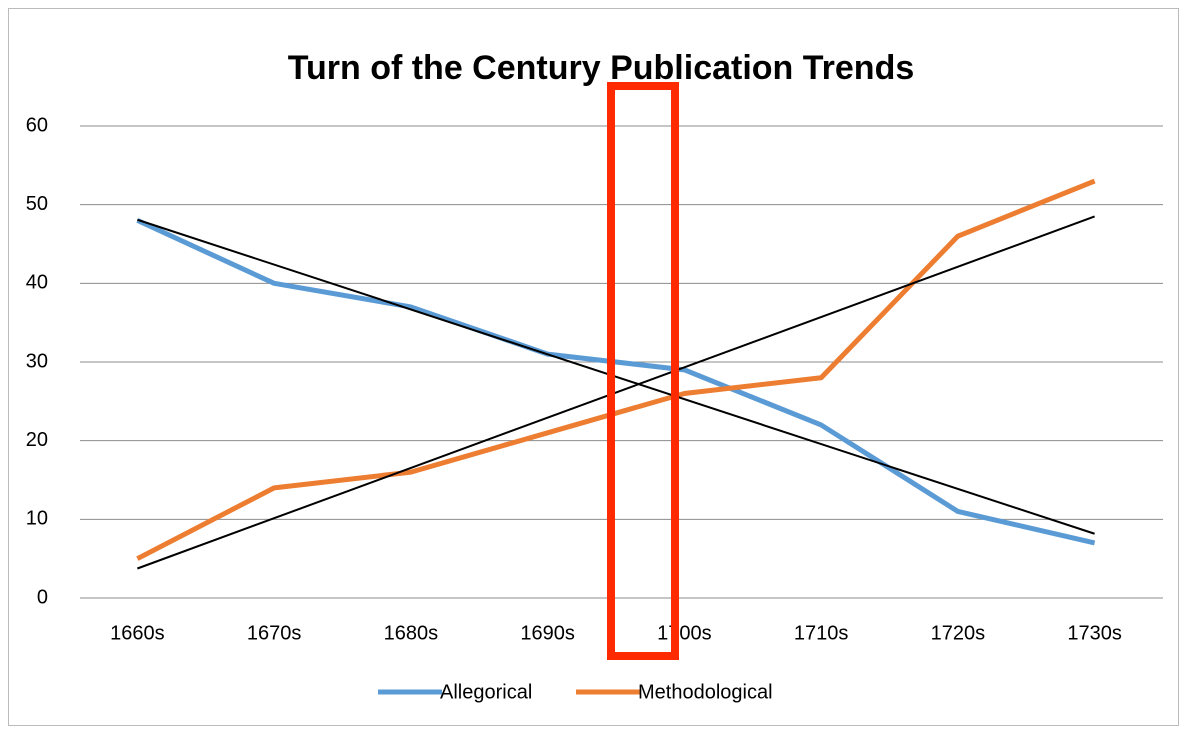 The image size is (1187, 734). I want to click on y-tick-label: 30, so click(37, 361).